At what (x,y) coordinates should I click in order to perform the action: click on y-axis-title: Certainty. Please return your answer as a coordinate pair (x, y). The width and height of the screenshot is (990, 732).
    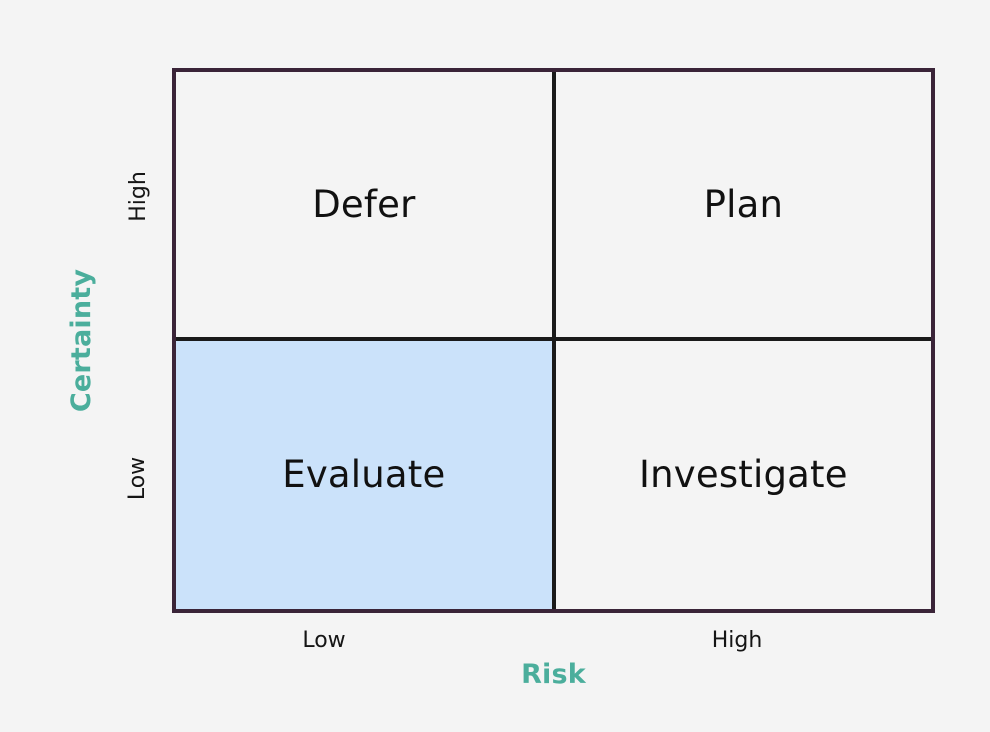
    Looking at the image, I should click on (82, 340).